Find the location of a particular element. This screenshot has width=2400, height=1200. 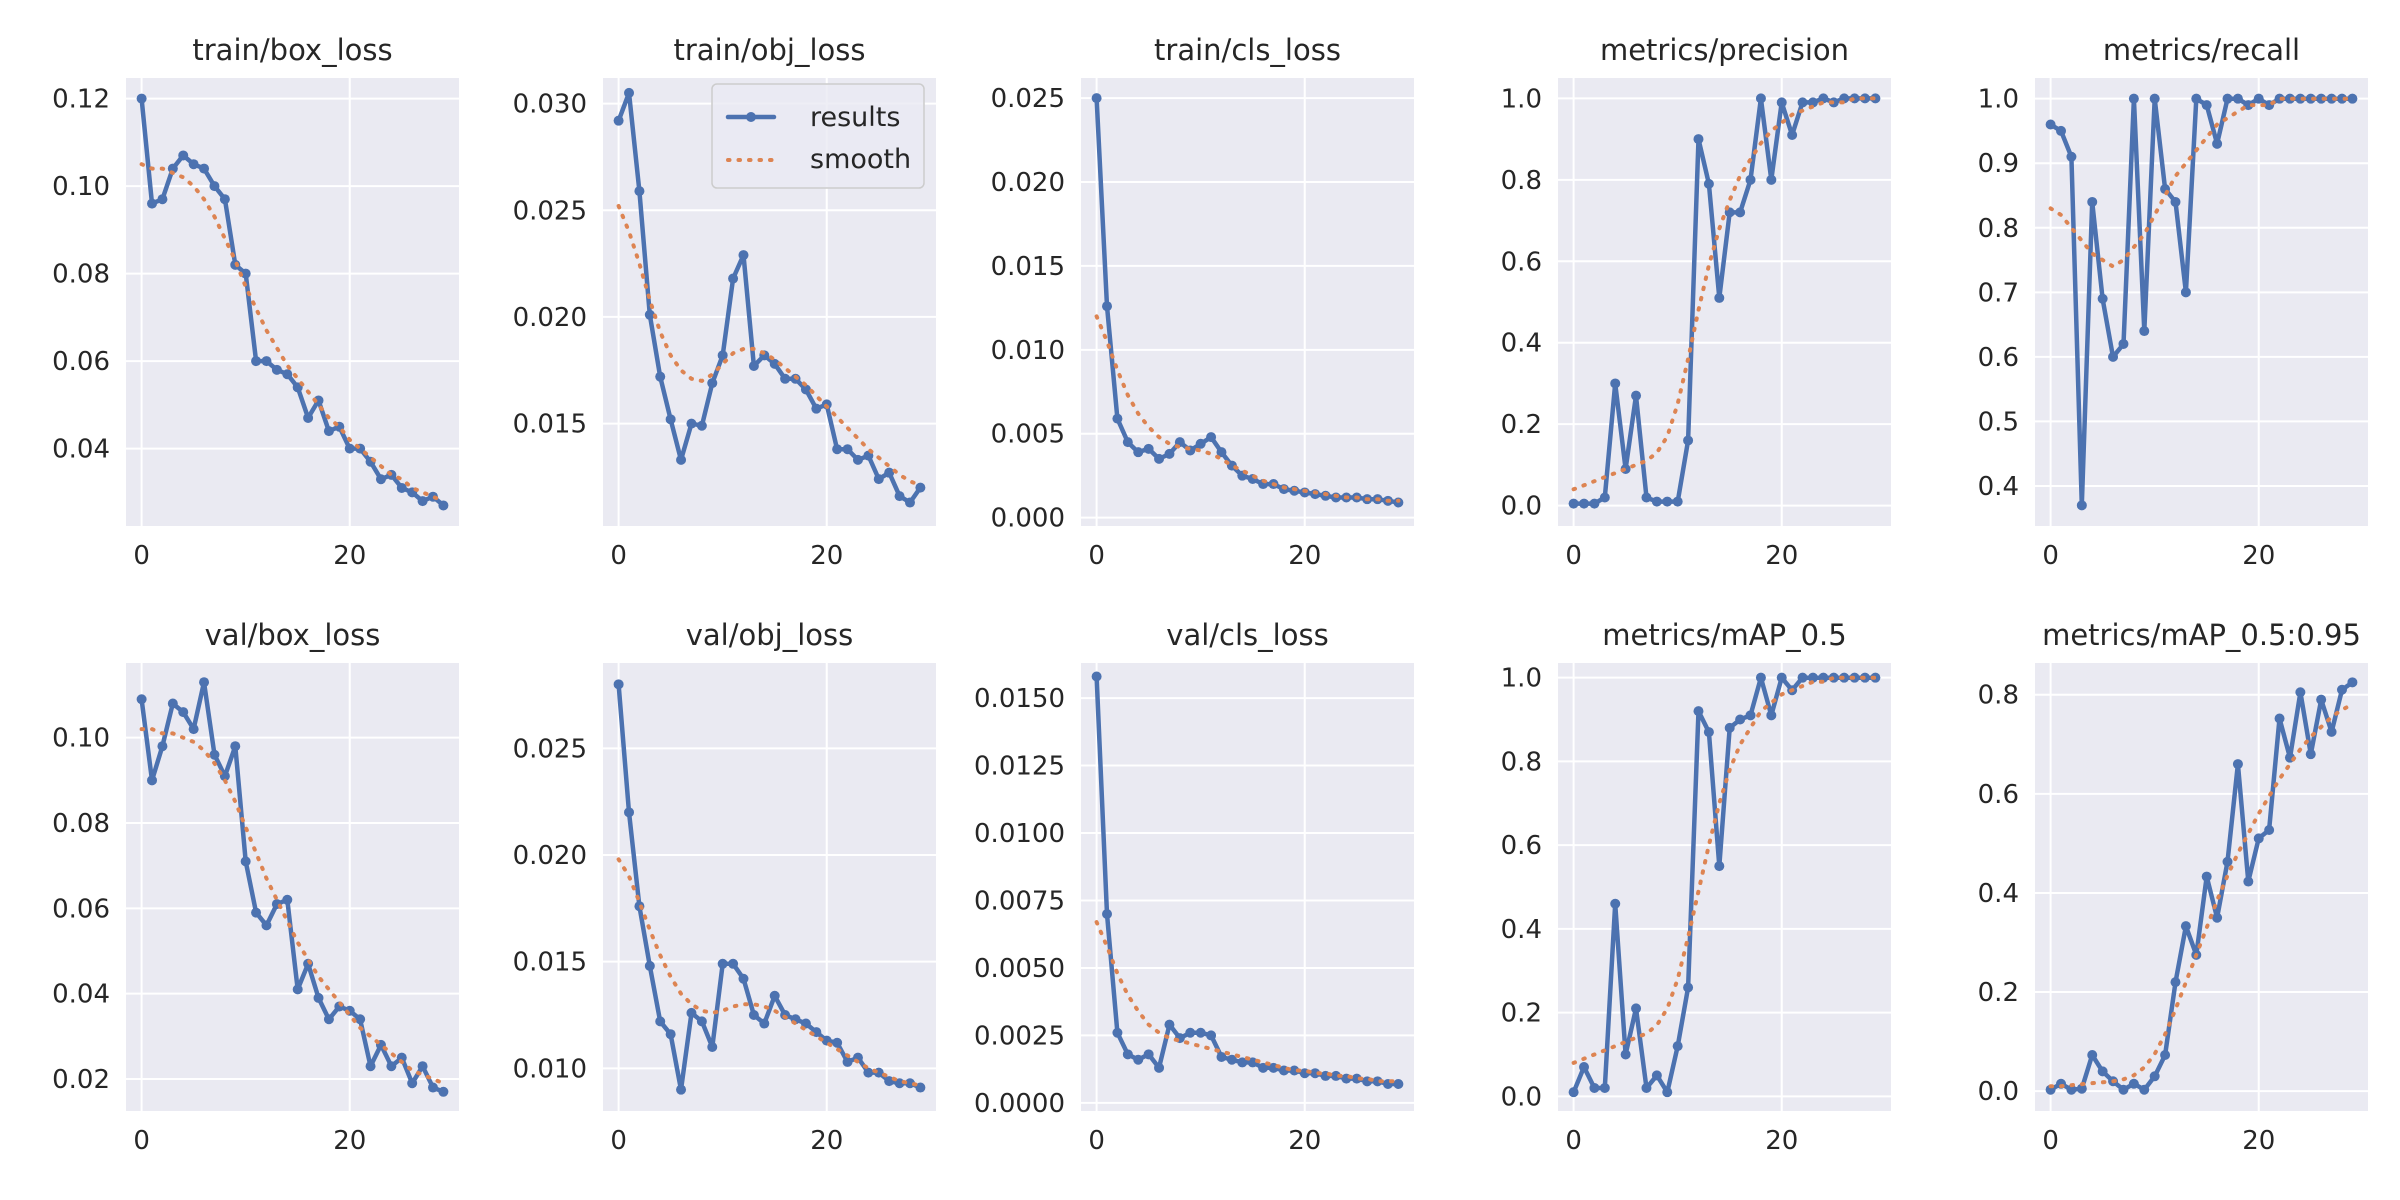

y-tick-label: 0.030 is located at coordinates (550, 105).